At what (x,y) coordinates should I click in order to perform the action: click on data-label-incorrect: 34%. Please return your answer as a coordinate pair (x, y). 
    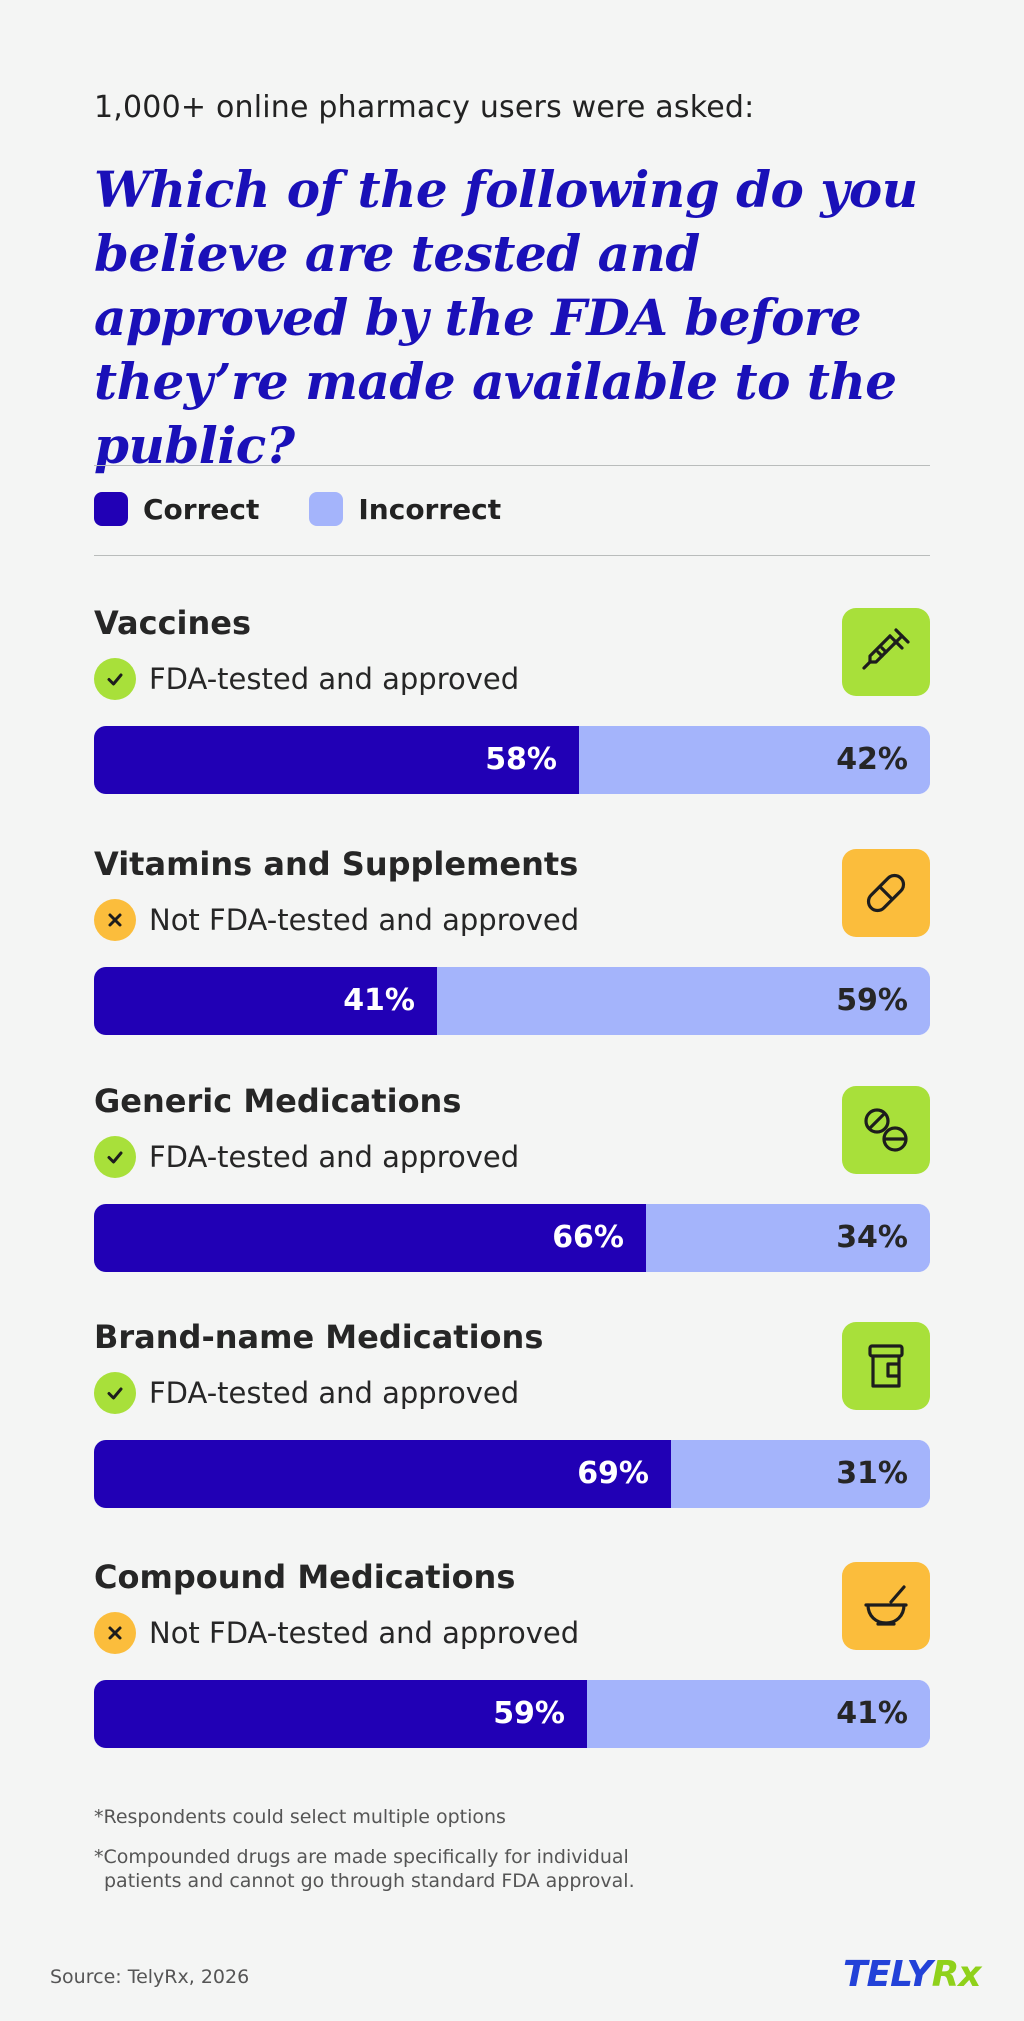
    Looking at the image, I should click on (872, 1237).